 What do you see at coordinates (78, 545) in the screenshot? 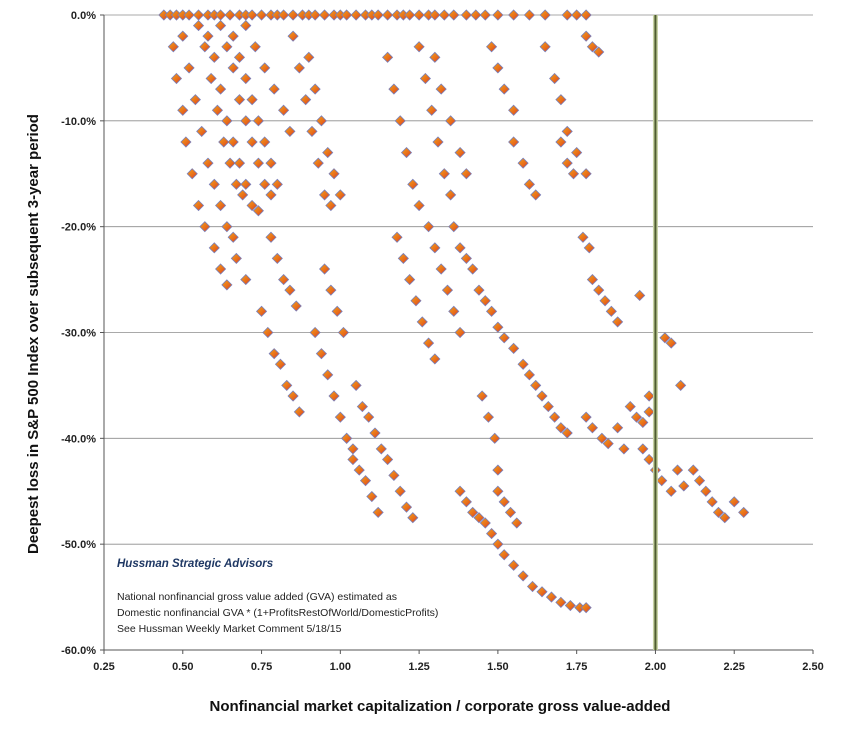
I see `y-tick-label: -50.0%` at bounding box center [78, 545].